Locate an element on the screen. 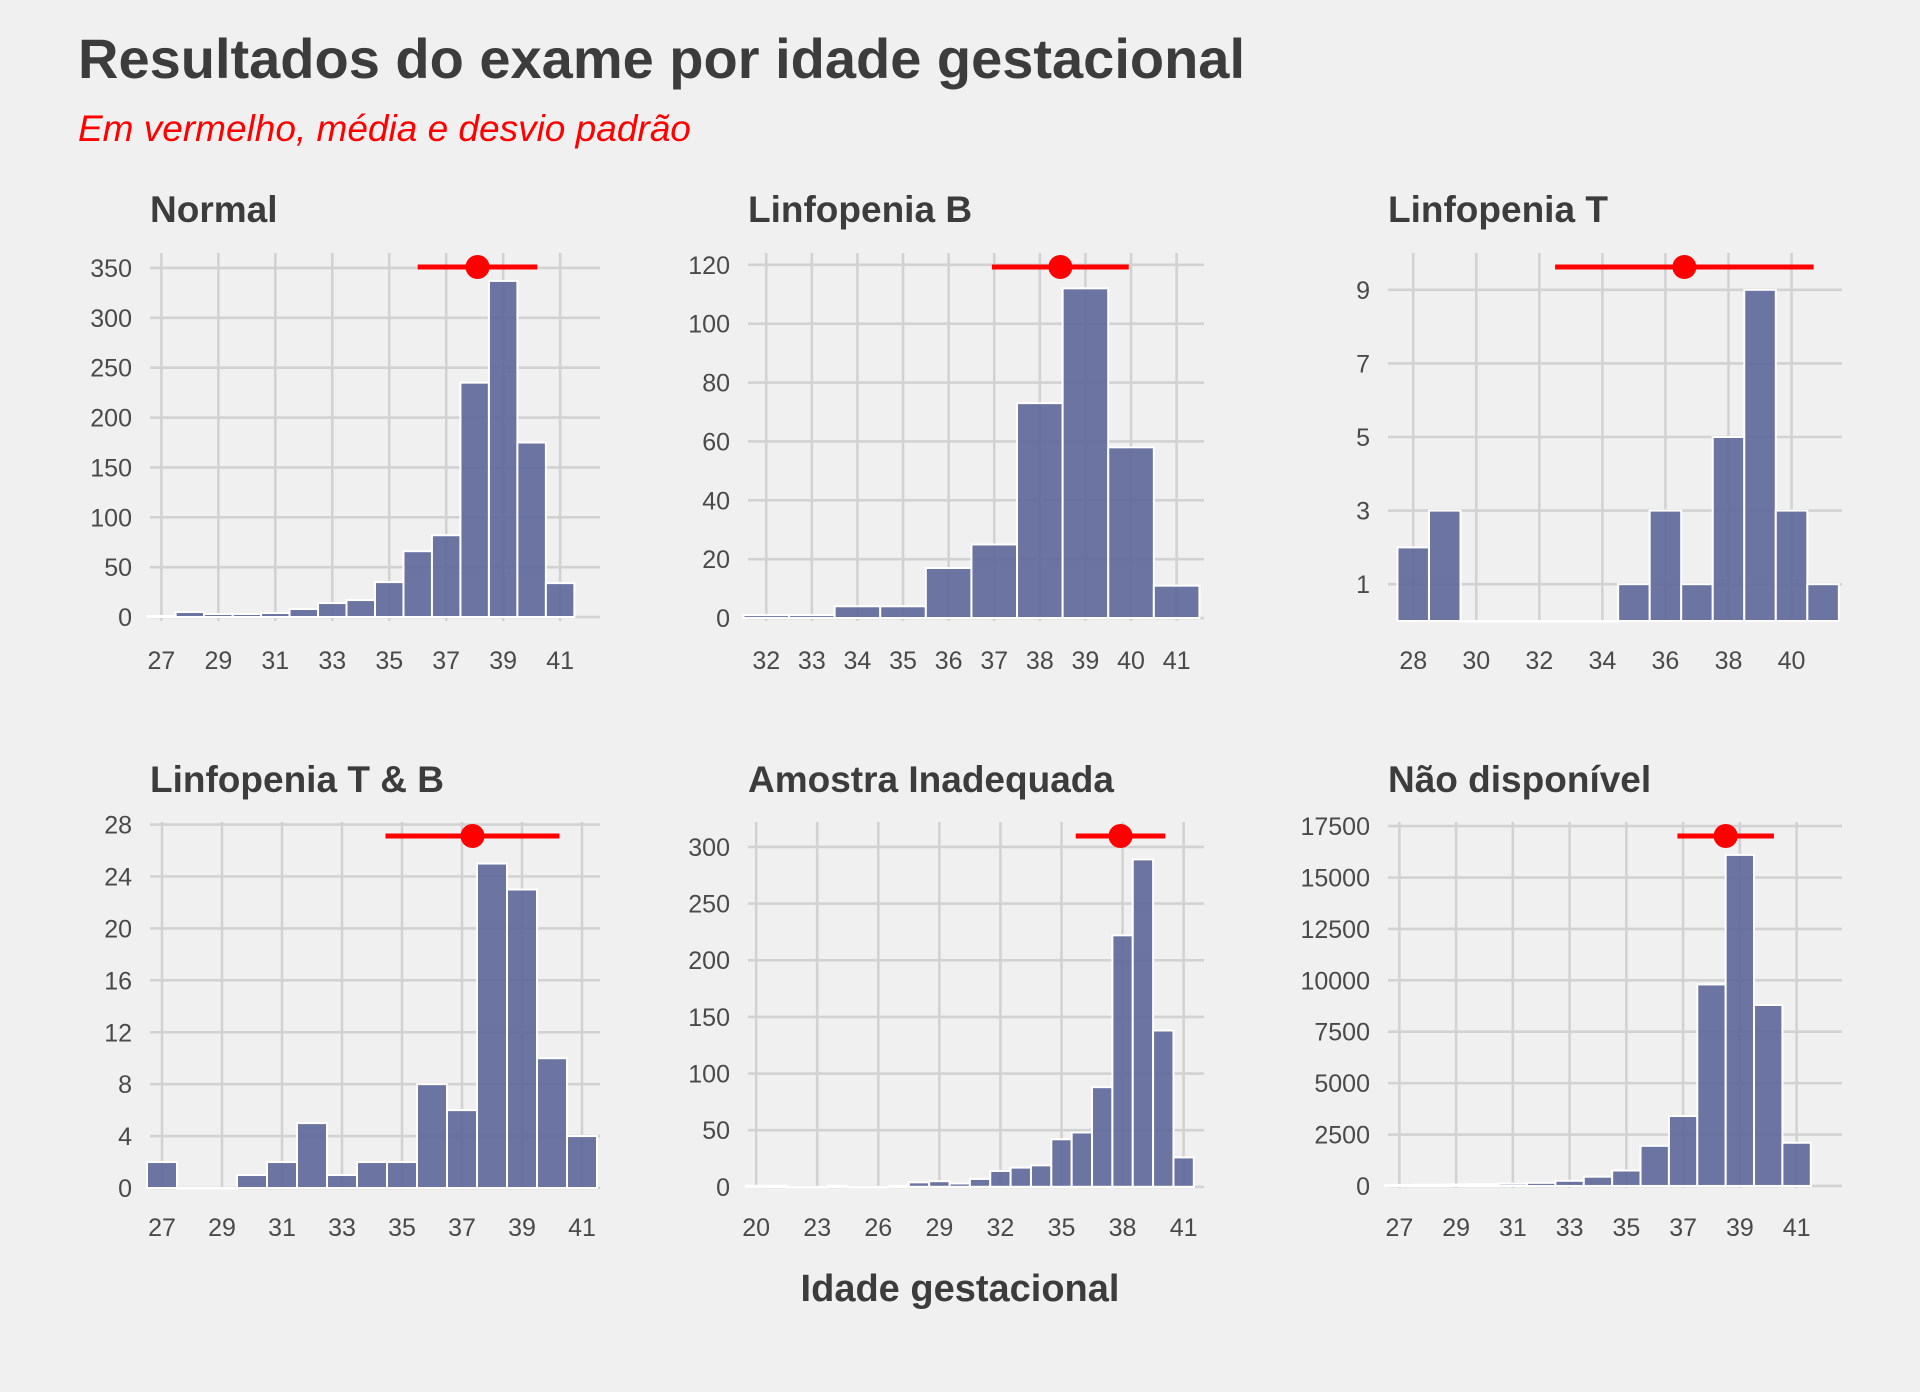 The height and width of the screenshot is (1392, 1920). y-tick-label: 9 is located at coordinates (1363, 291).